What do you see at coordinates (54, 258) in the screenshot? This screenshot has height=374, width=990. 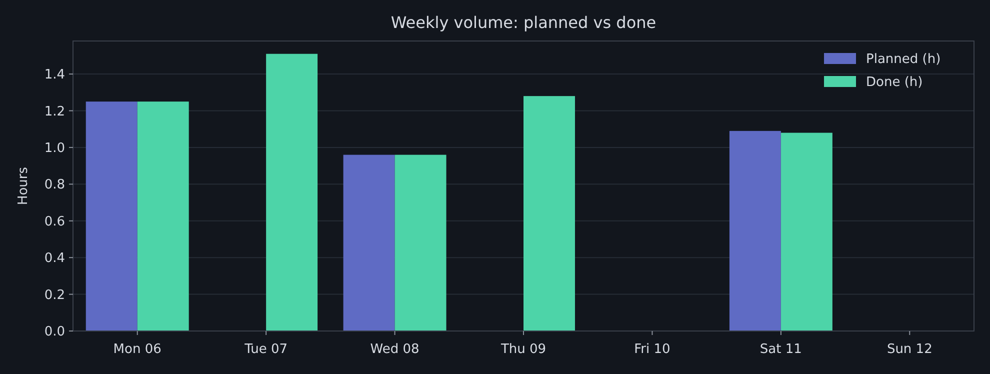 I see `y-tick-label: 0.4` at bounding box center [54, 258].